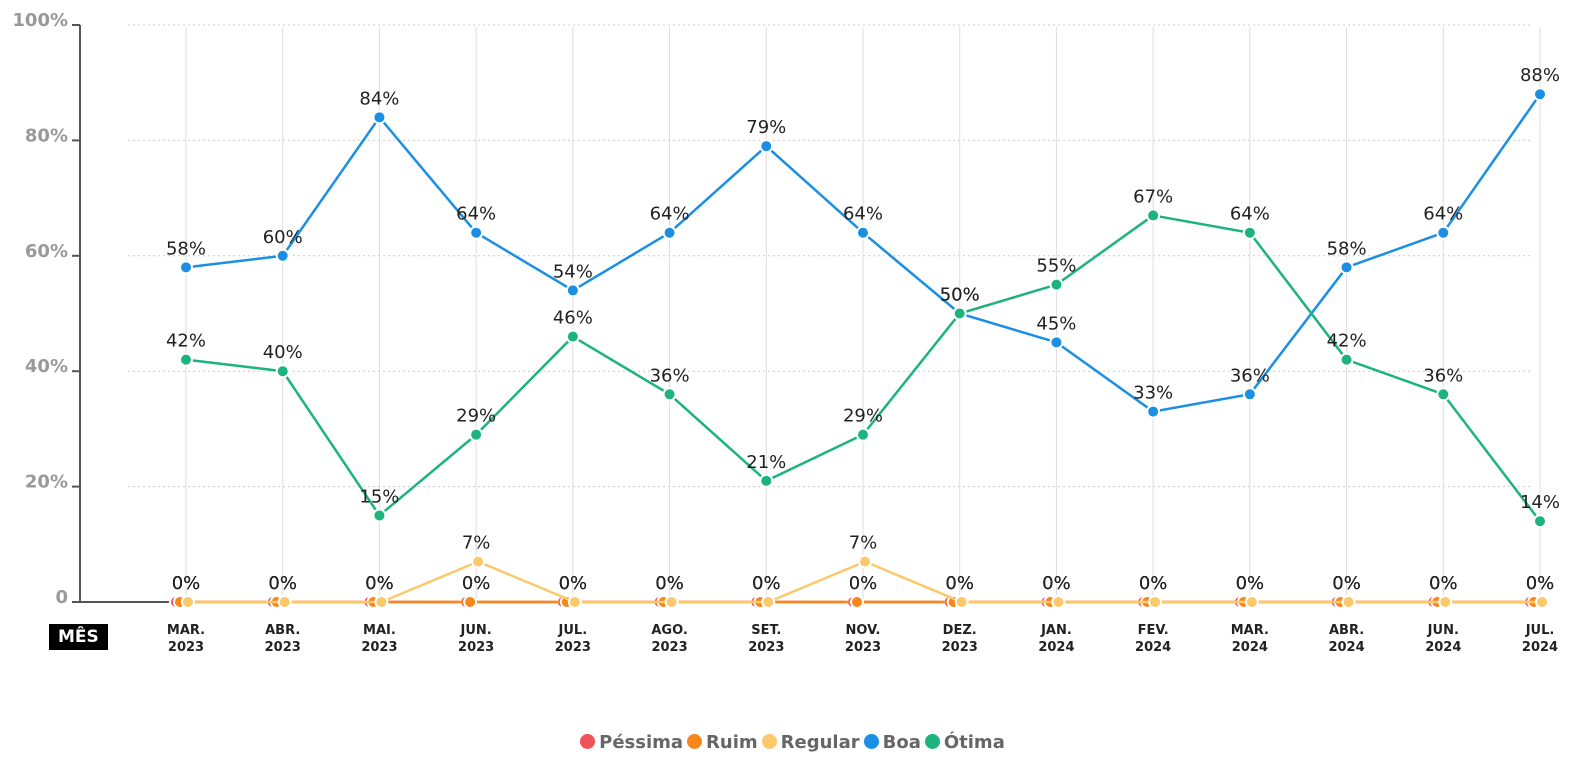 The image size is (1585, 762). I want to click on data-label: 14%, so click(1540, 502).